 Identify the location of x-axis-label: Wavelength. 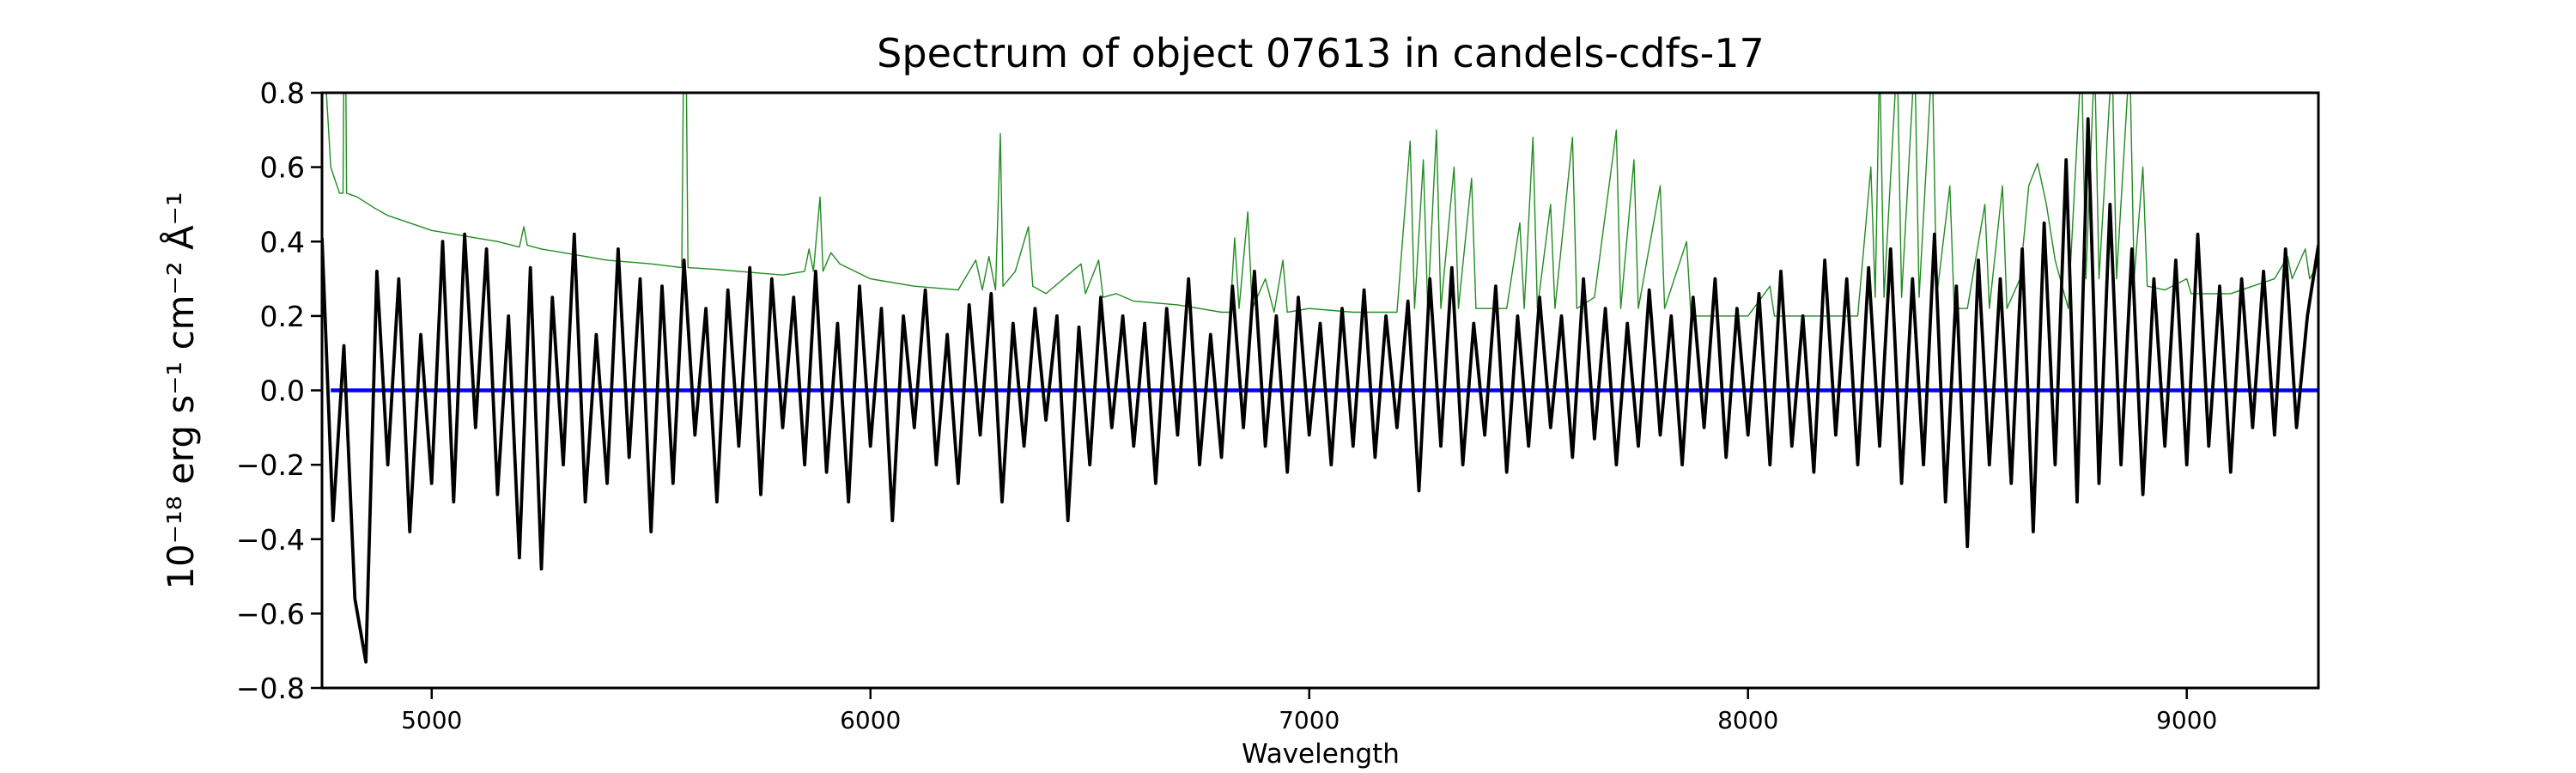
(1321, 754).